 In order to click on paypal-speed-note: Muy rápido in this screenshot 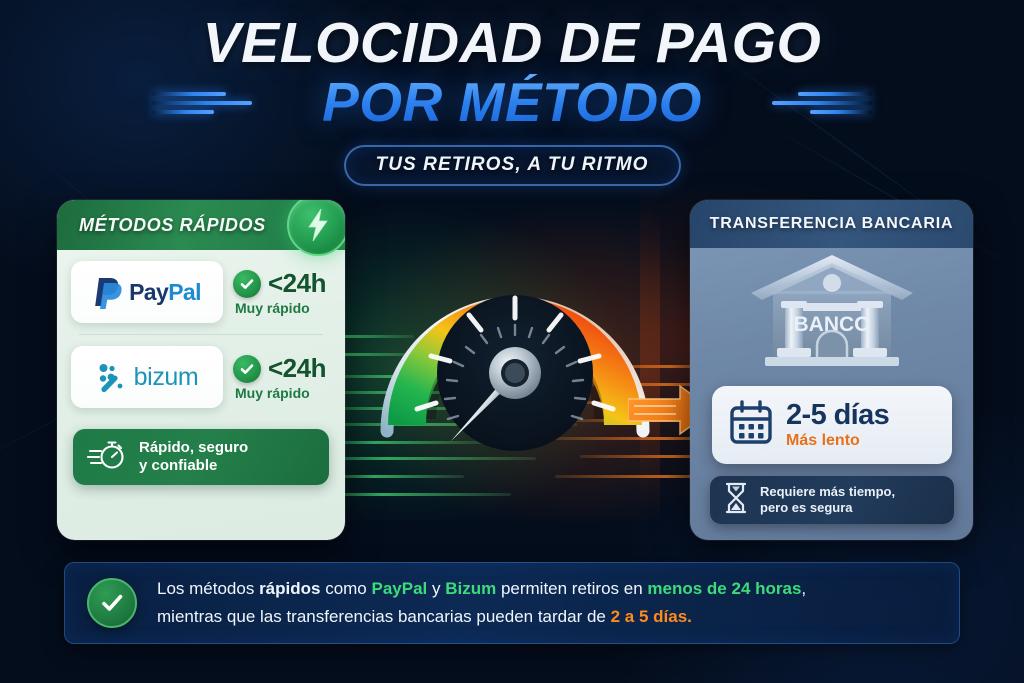, I will do `click(272, 308)`.